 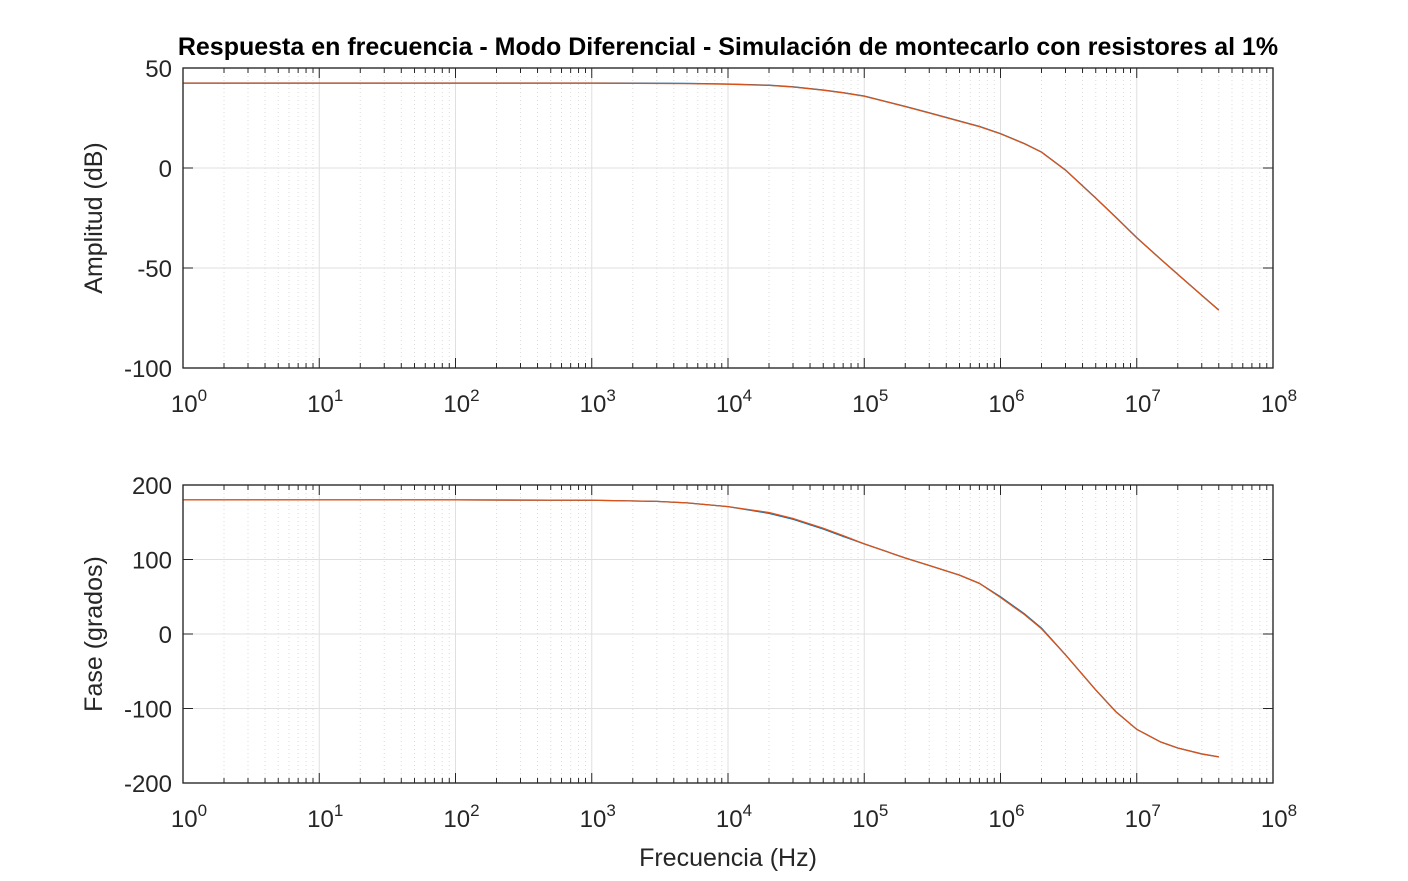 I want to click on phase-x-tick-label: 10⁷, so click(x=1143, y=817).